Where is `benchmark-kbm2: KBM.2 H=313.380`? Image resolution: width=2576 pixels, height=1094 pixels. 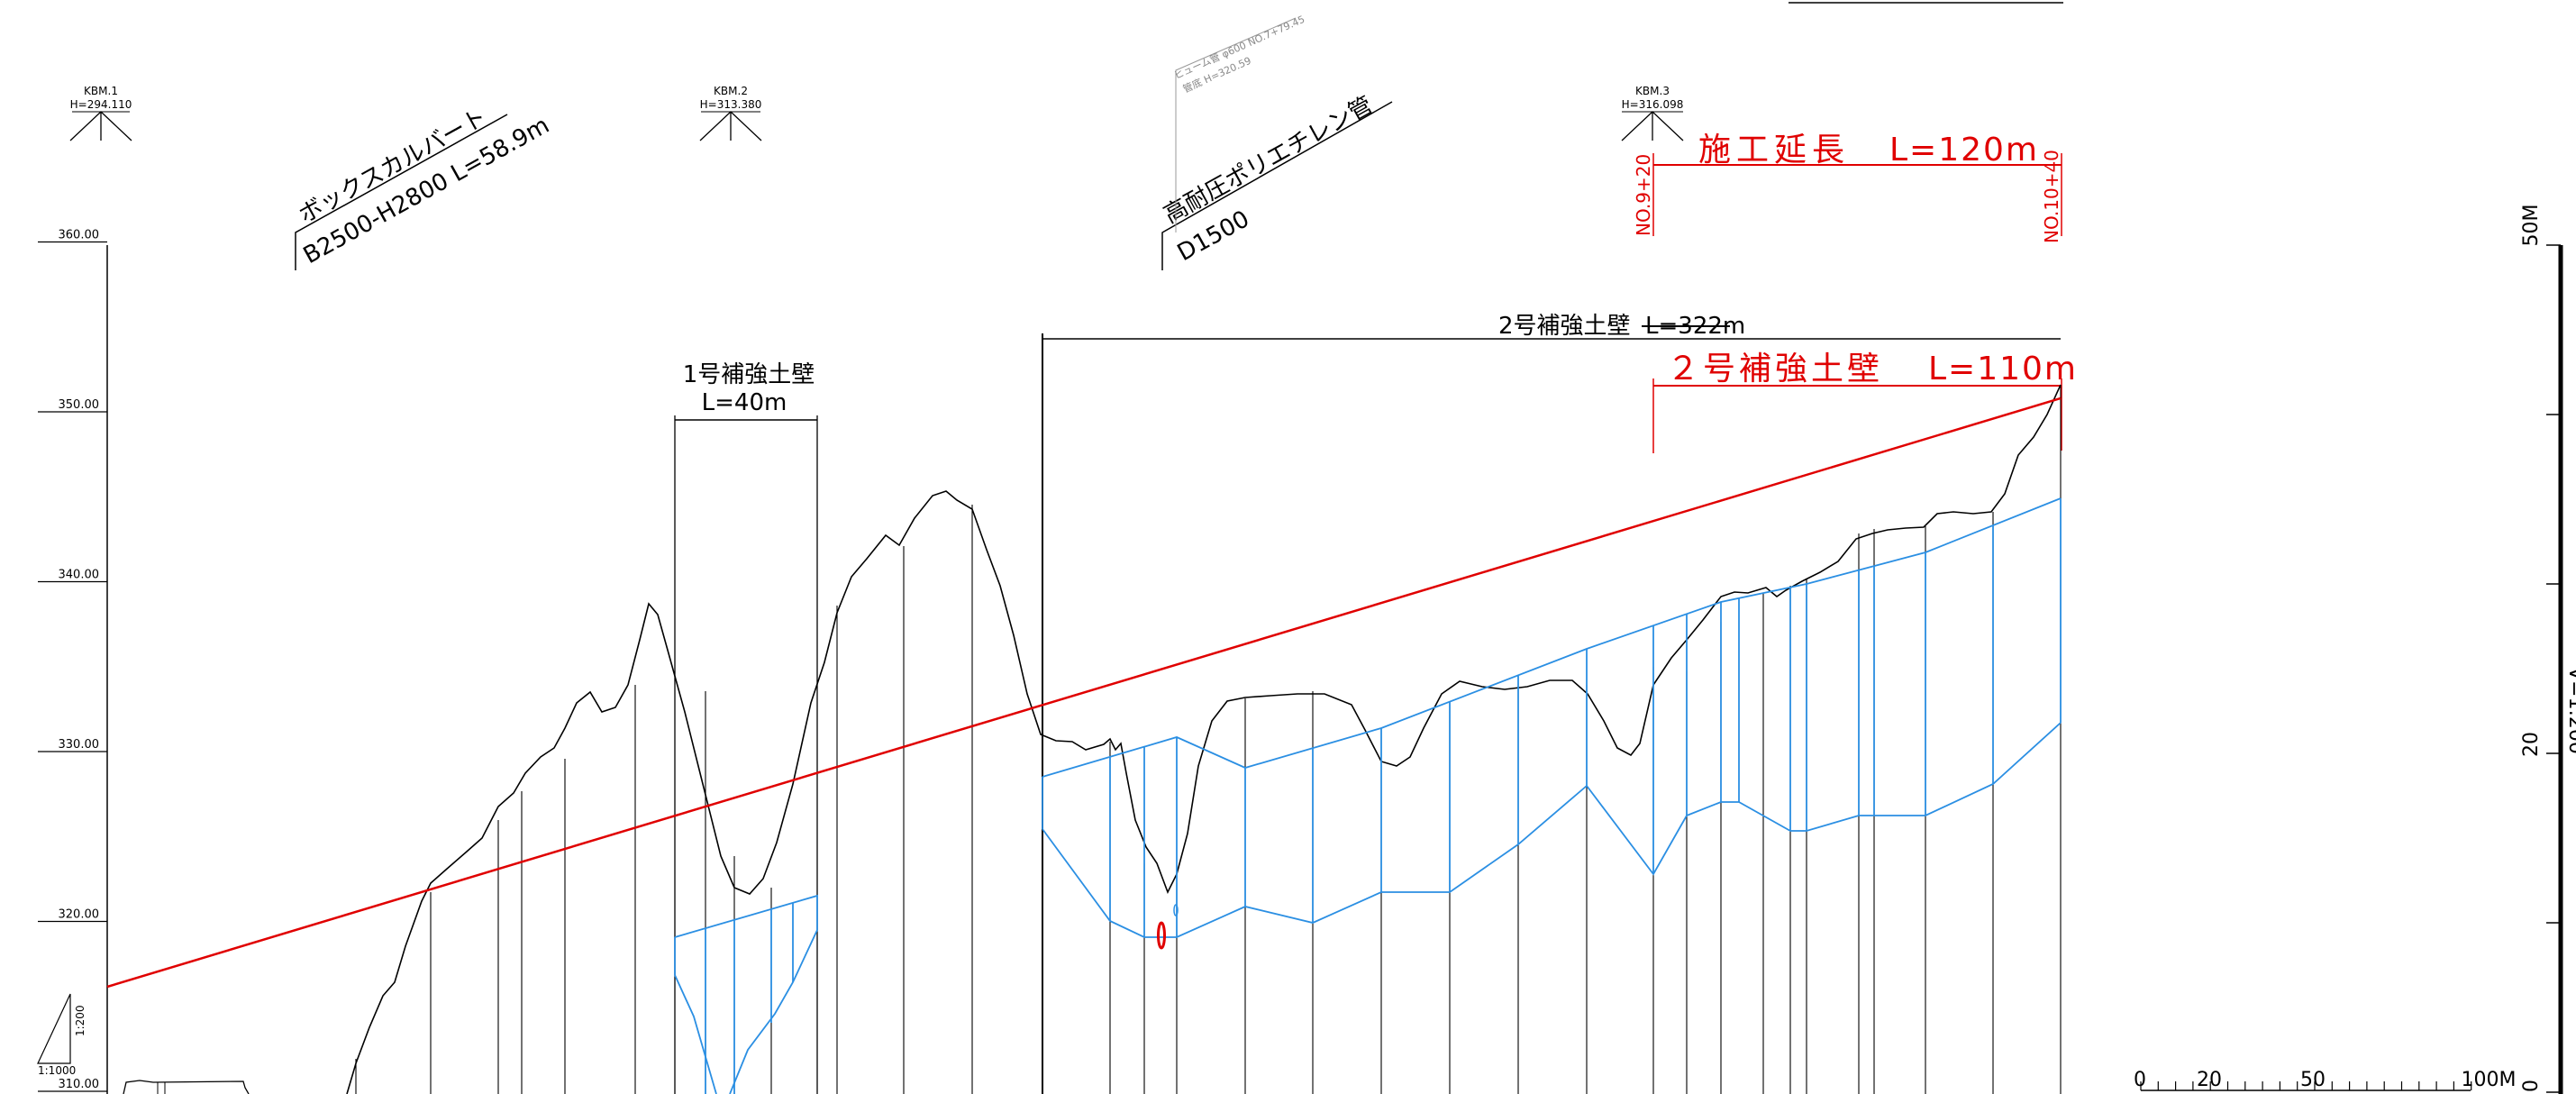
benchmark-kbm2: KBM.2 H=313.380 is located at coordinates (730, 113).